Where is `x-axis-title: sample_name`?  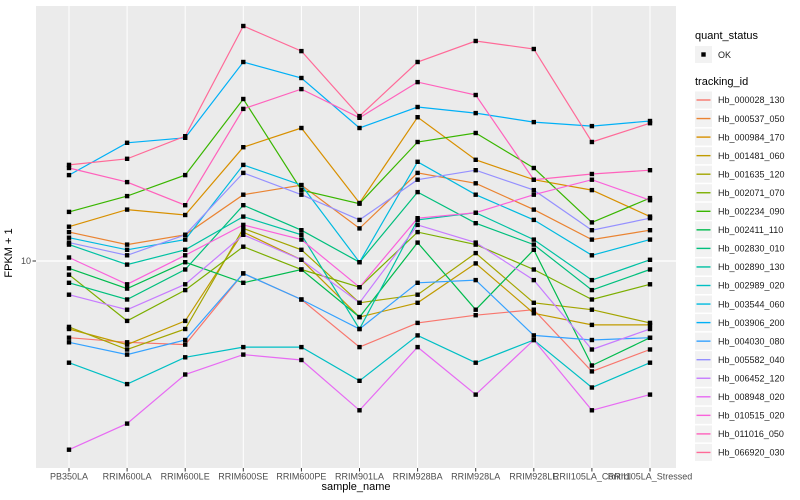 x-axis-title: sample_name is located at coordinates (355, 487).